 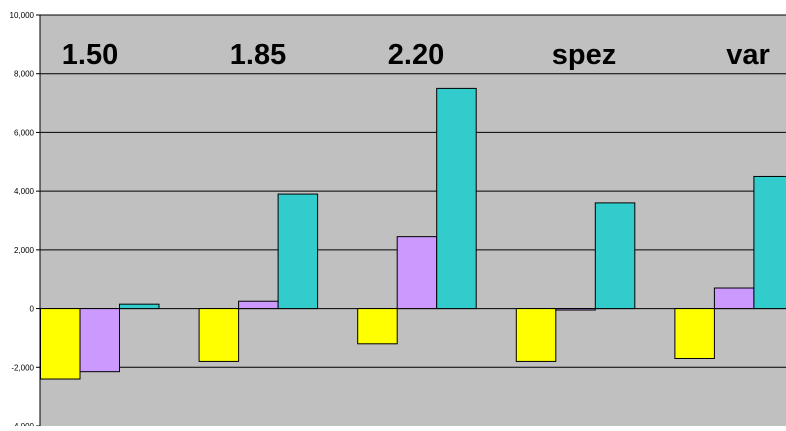 I want to click on category-label: 2.20, so click(x=416, y=55).